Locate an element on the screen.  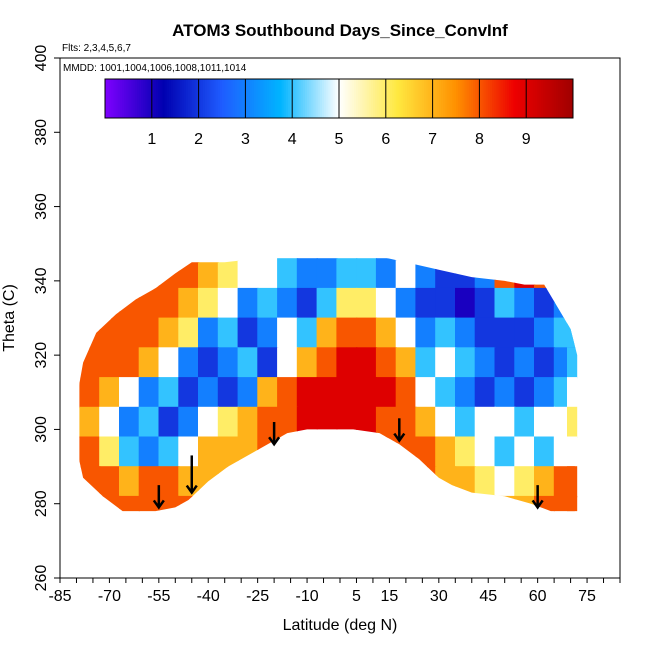
x-tick-label: 45 is located at coordinates (488, 596).